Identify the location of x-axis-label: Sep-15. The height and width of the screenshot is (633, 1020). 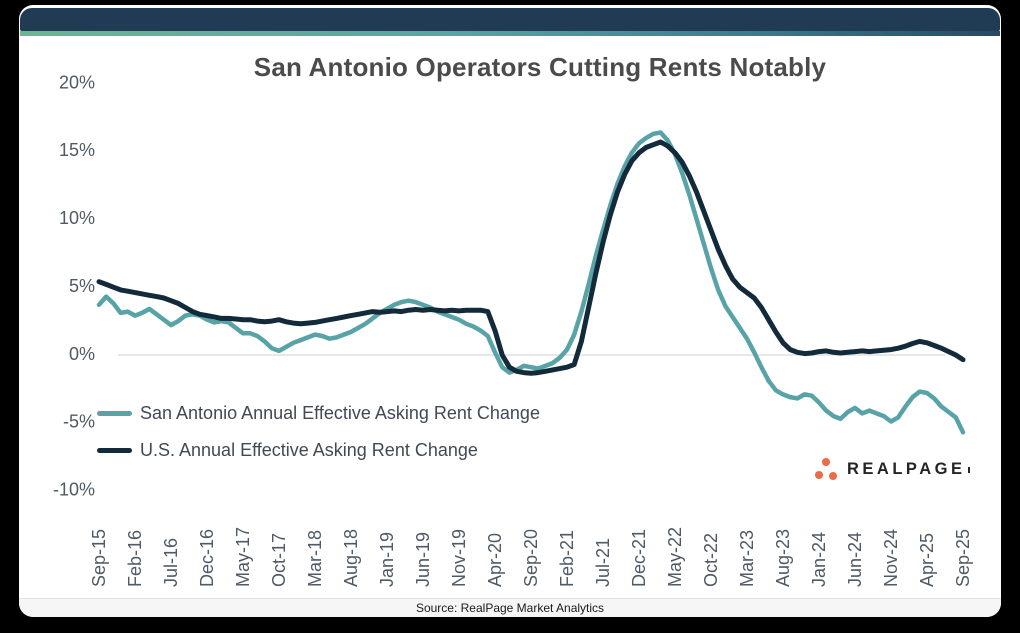
(99, 558).